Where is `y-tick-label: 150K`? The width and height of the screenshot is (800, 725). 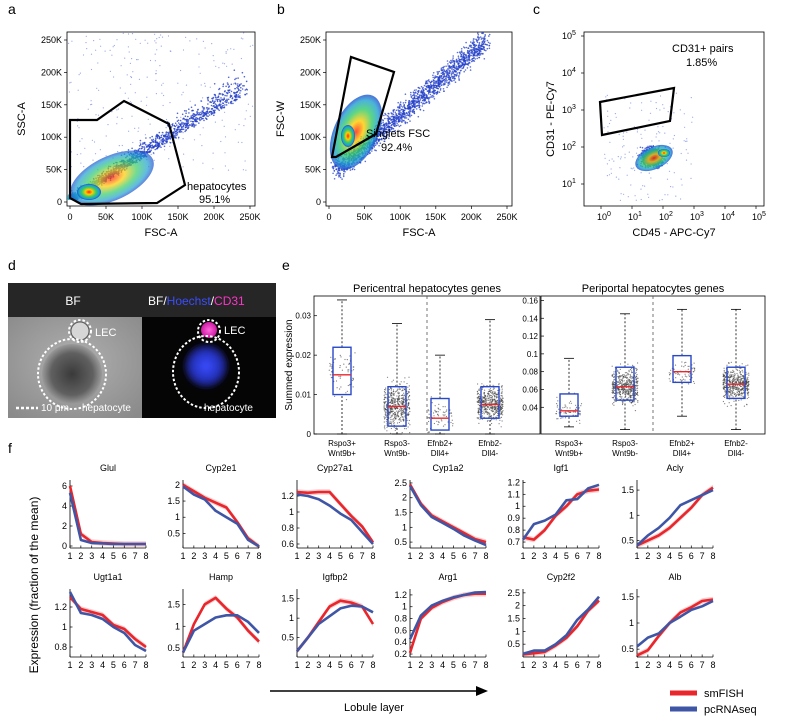 y-tick-label: 150K is located at coordinates (51, 105).